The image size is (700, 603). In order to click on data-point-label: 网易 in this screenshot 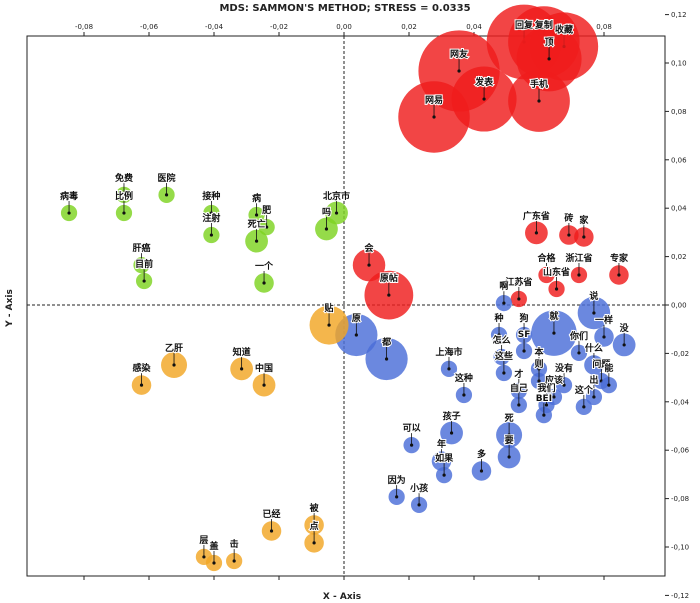, I will do `click(434, 100)`.